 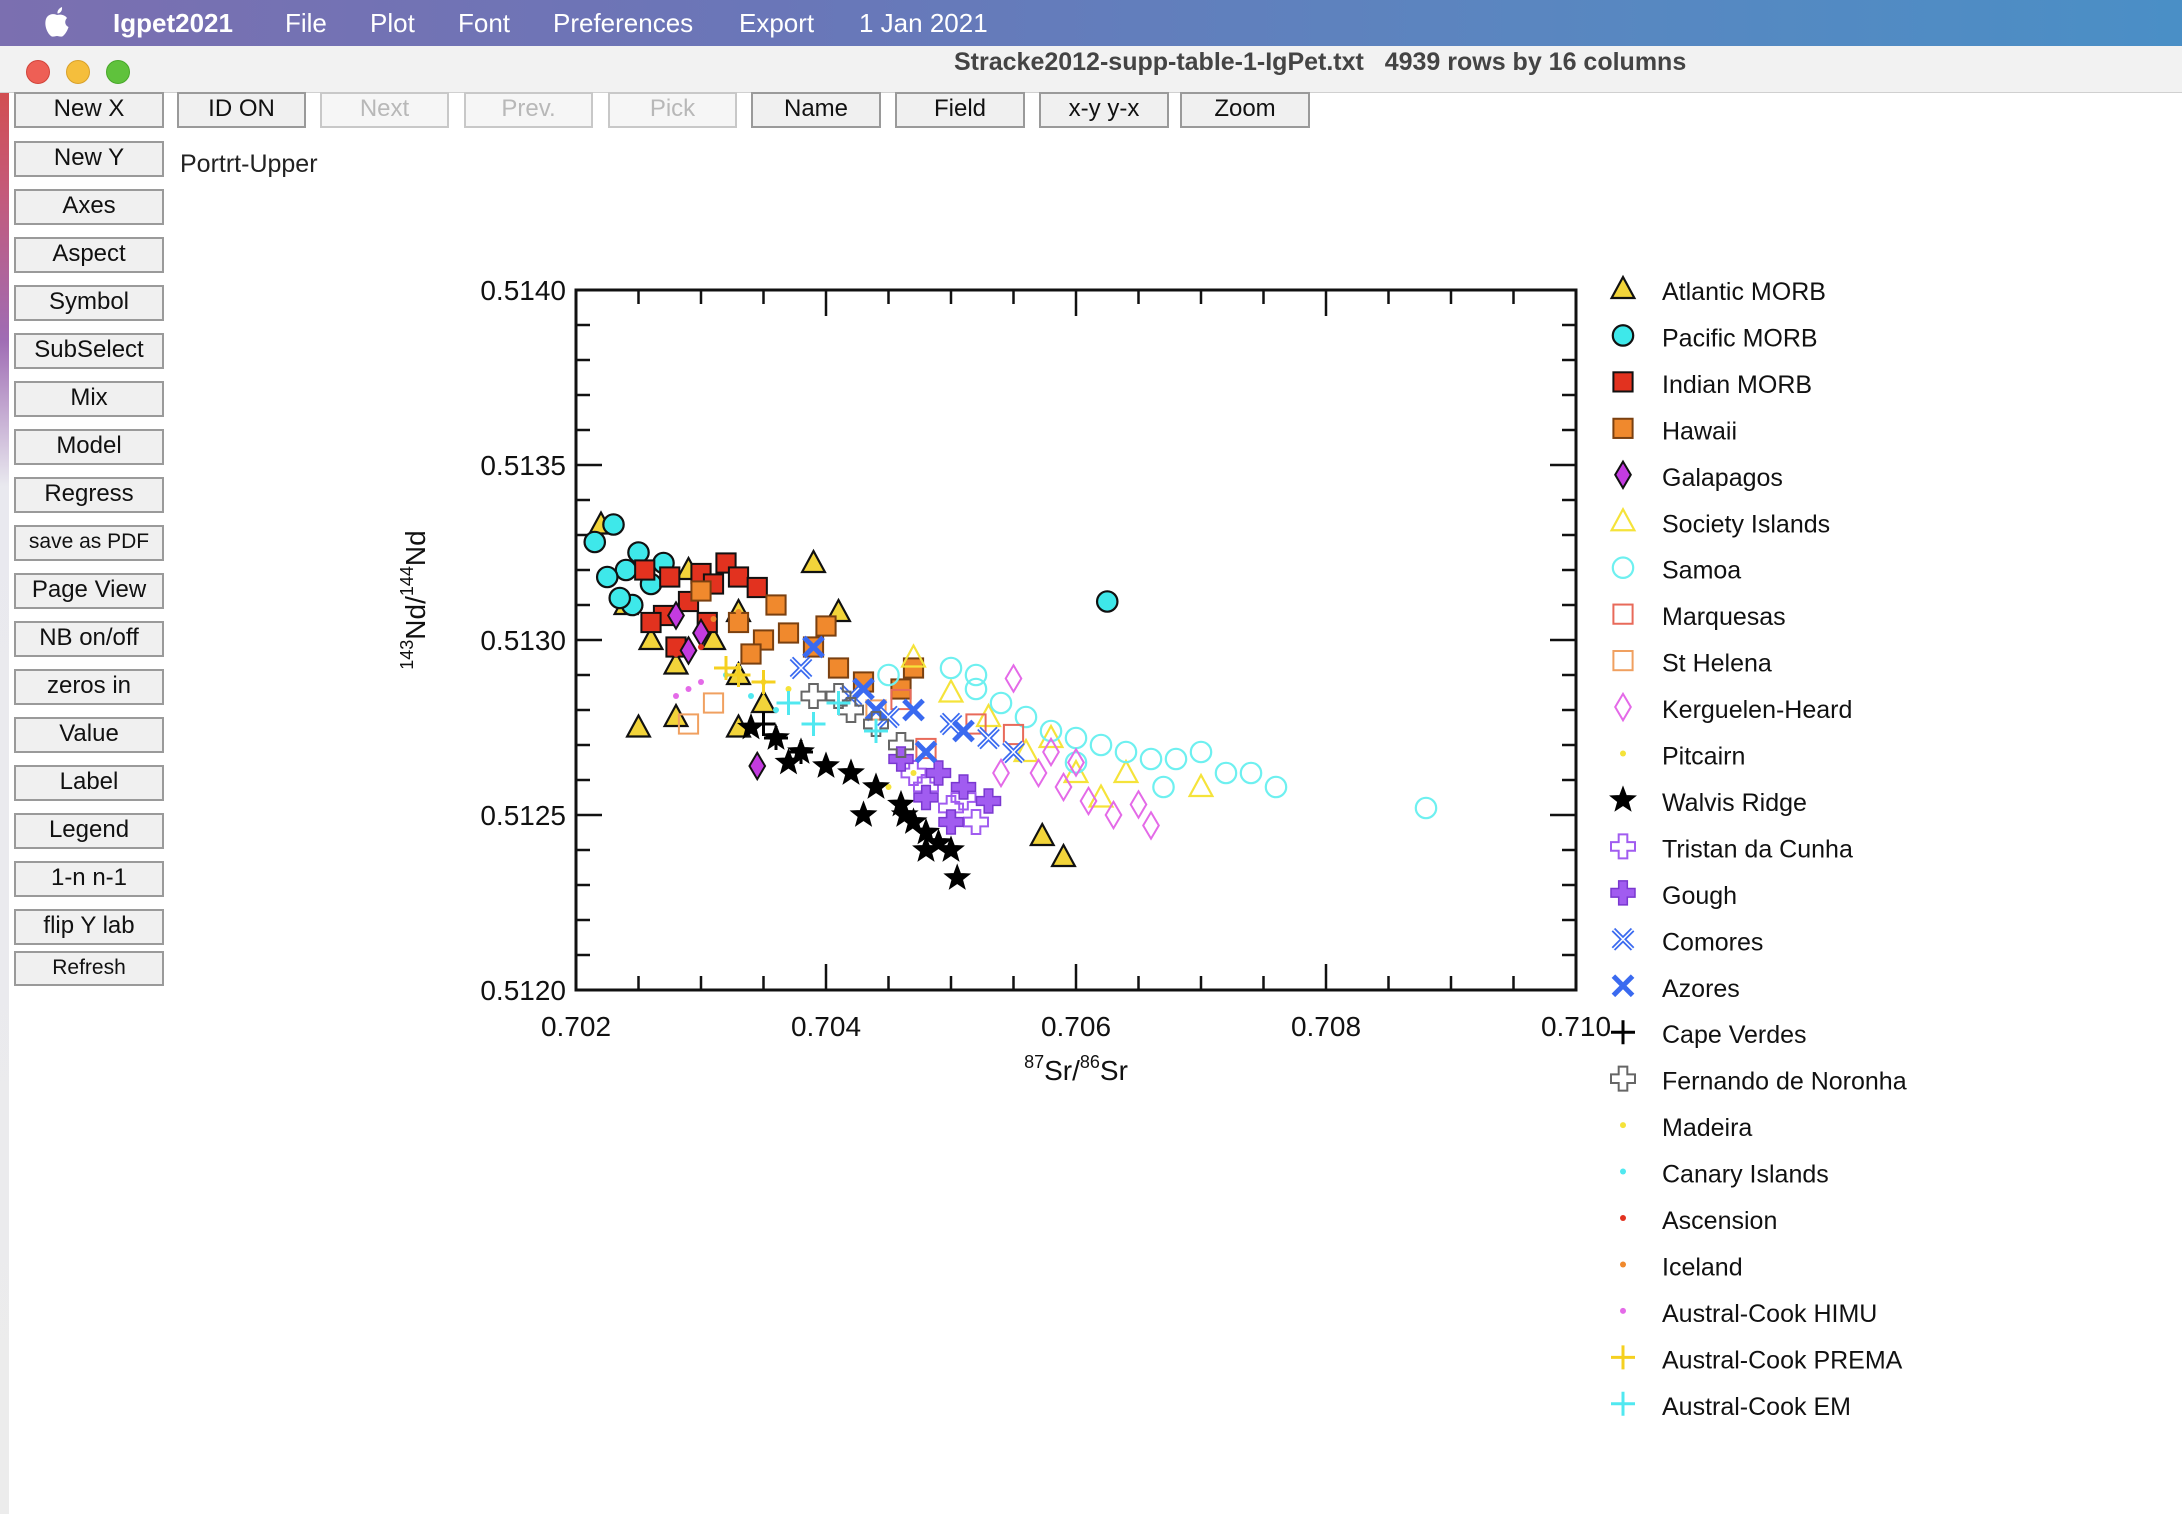 What do you see at coordinates (173, 23) in the screenshot?
I see `app-menu: Igpet2021` at bounding box center [173, 23].